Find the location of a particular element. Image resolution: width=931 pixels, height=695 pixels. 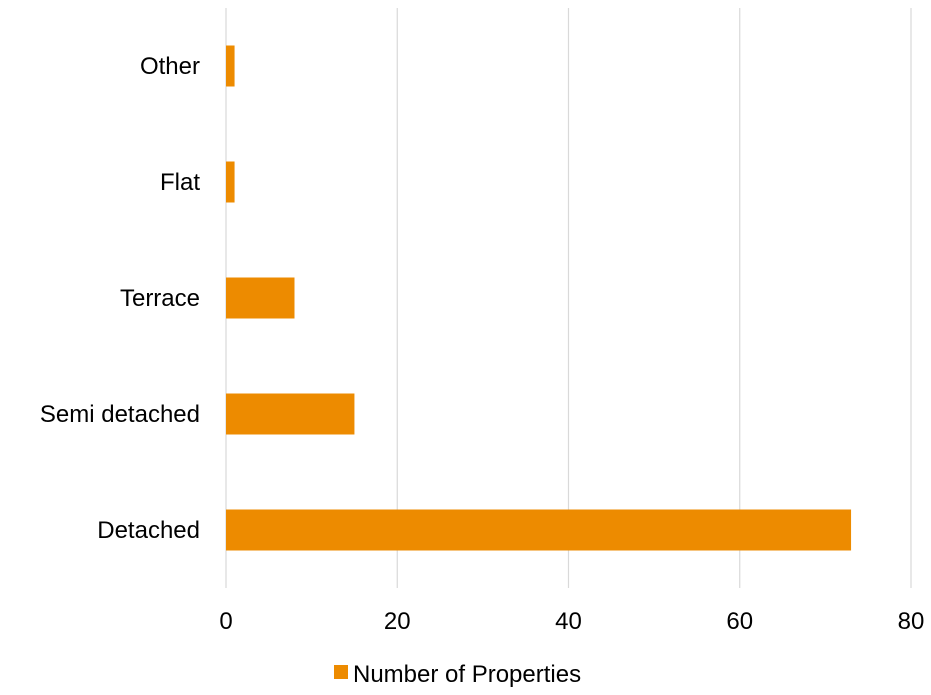

x-tick-label: 40 is located at coordinates (568, 621).